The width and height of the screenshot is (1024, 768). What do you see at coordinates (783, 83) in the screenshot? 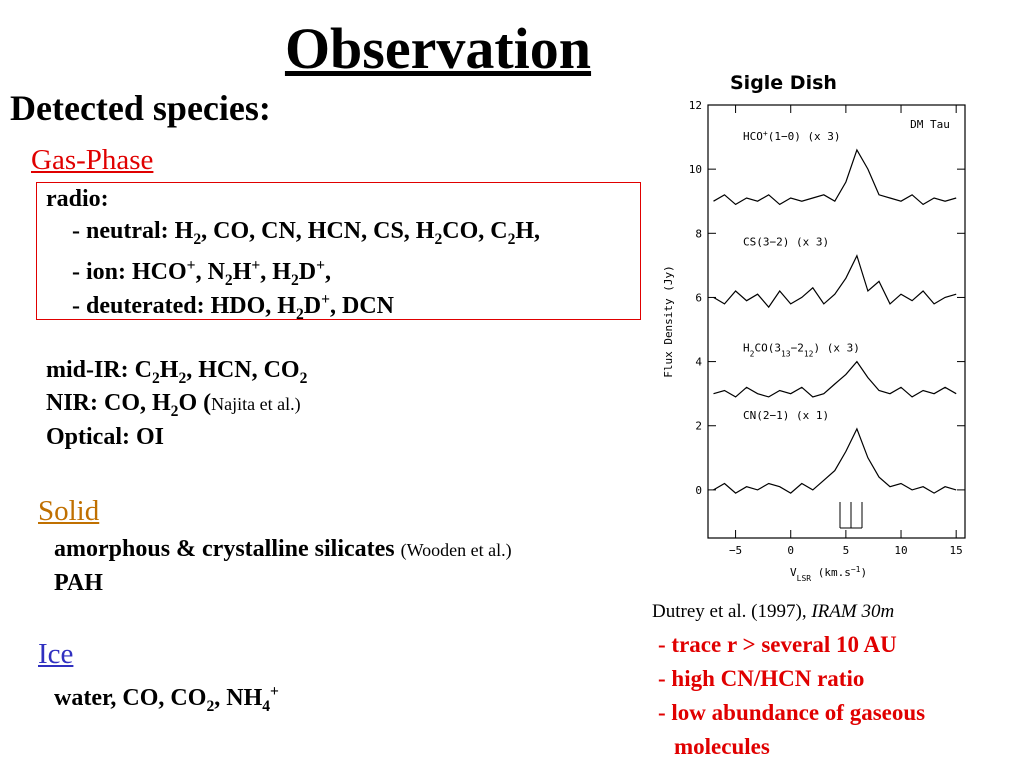
I see `figure-caption: Sigle Dish` at bounding box center [783, 83].